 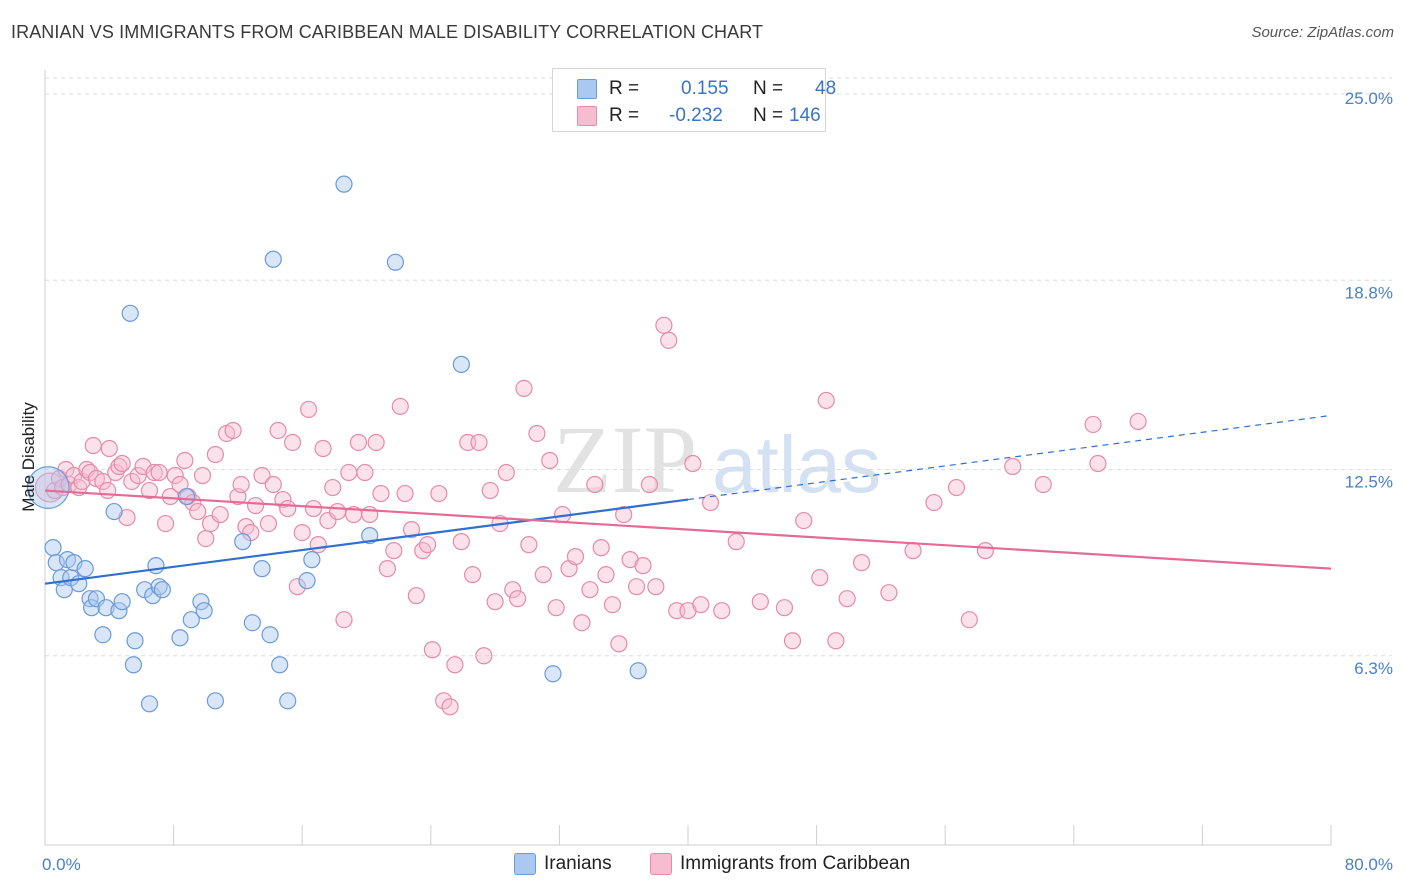 I want to click on bottom-label-iranians: Iranians, so click(x=578, y=863).